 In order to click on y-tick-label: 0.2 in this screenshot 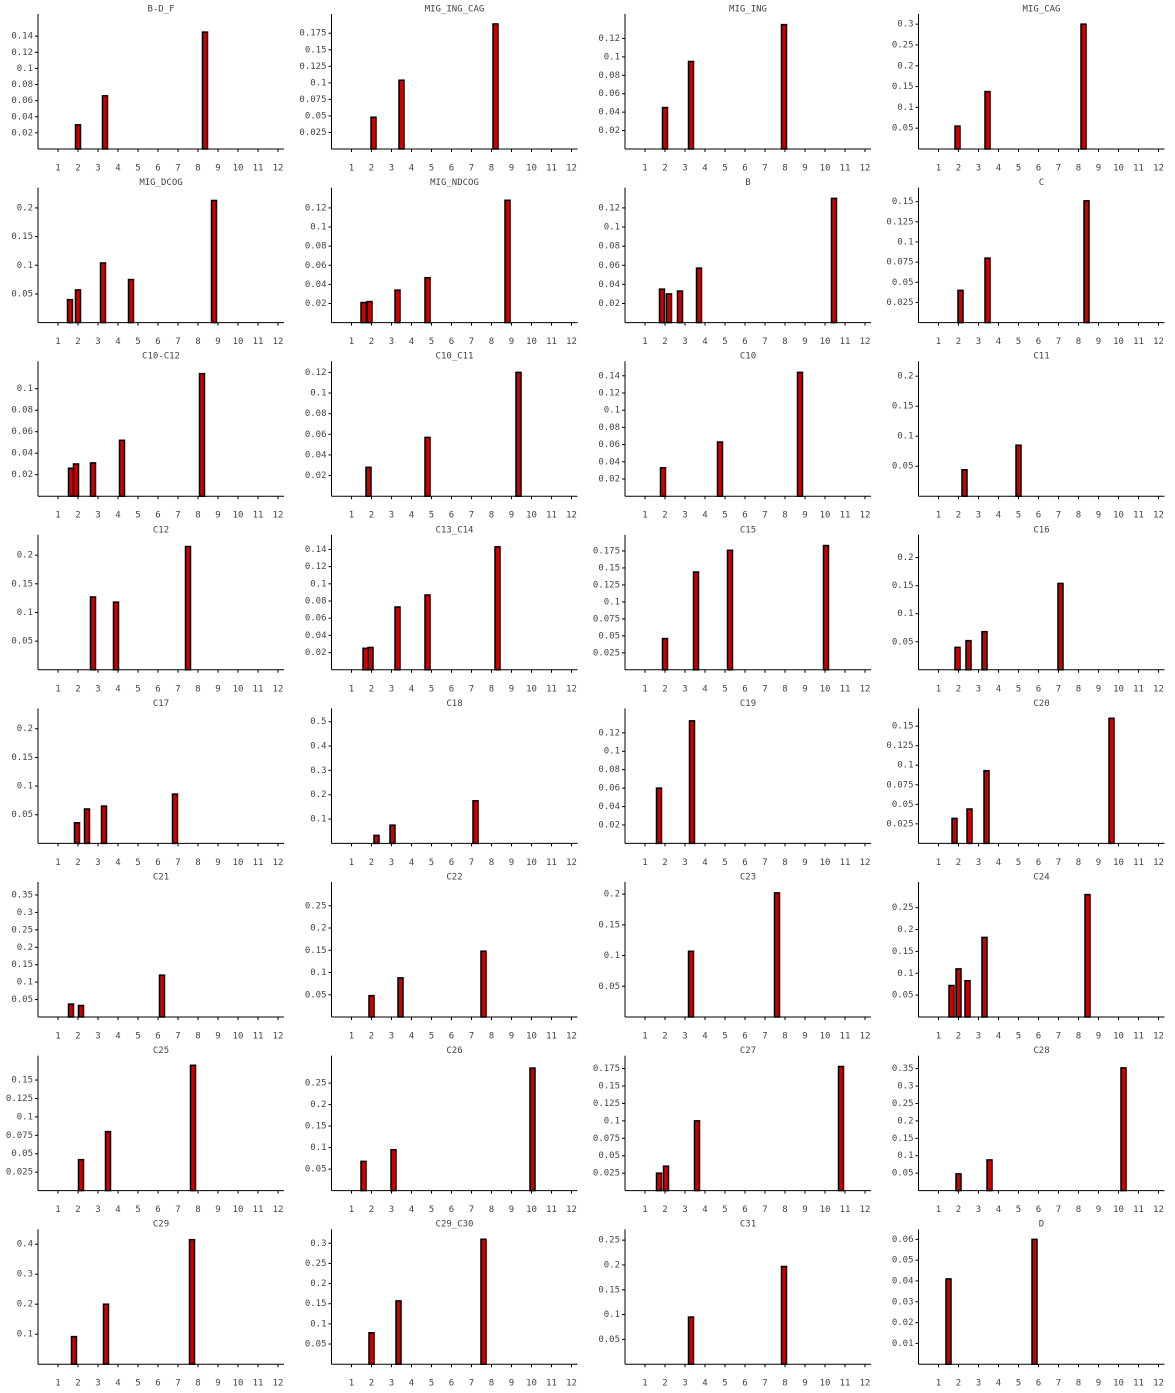, I will do `click(318, 929)`.